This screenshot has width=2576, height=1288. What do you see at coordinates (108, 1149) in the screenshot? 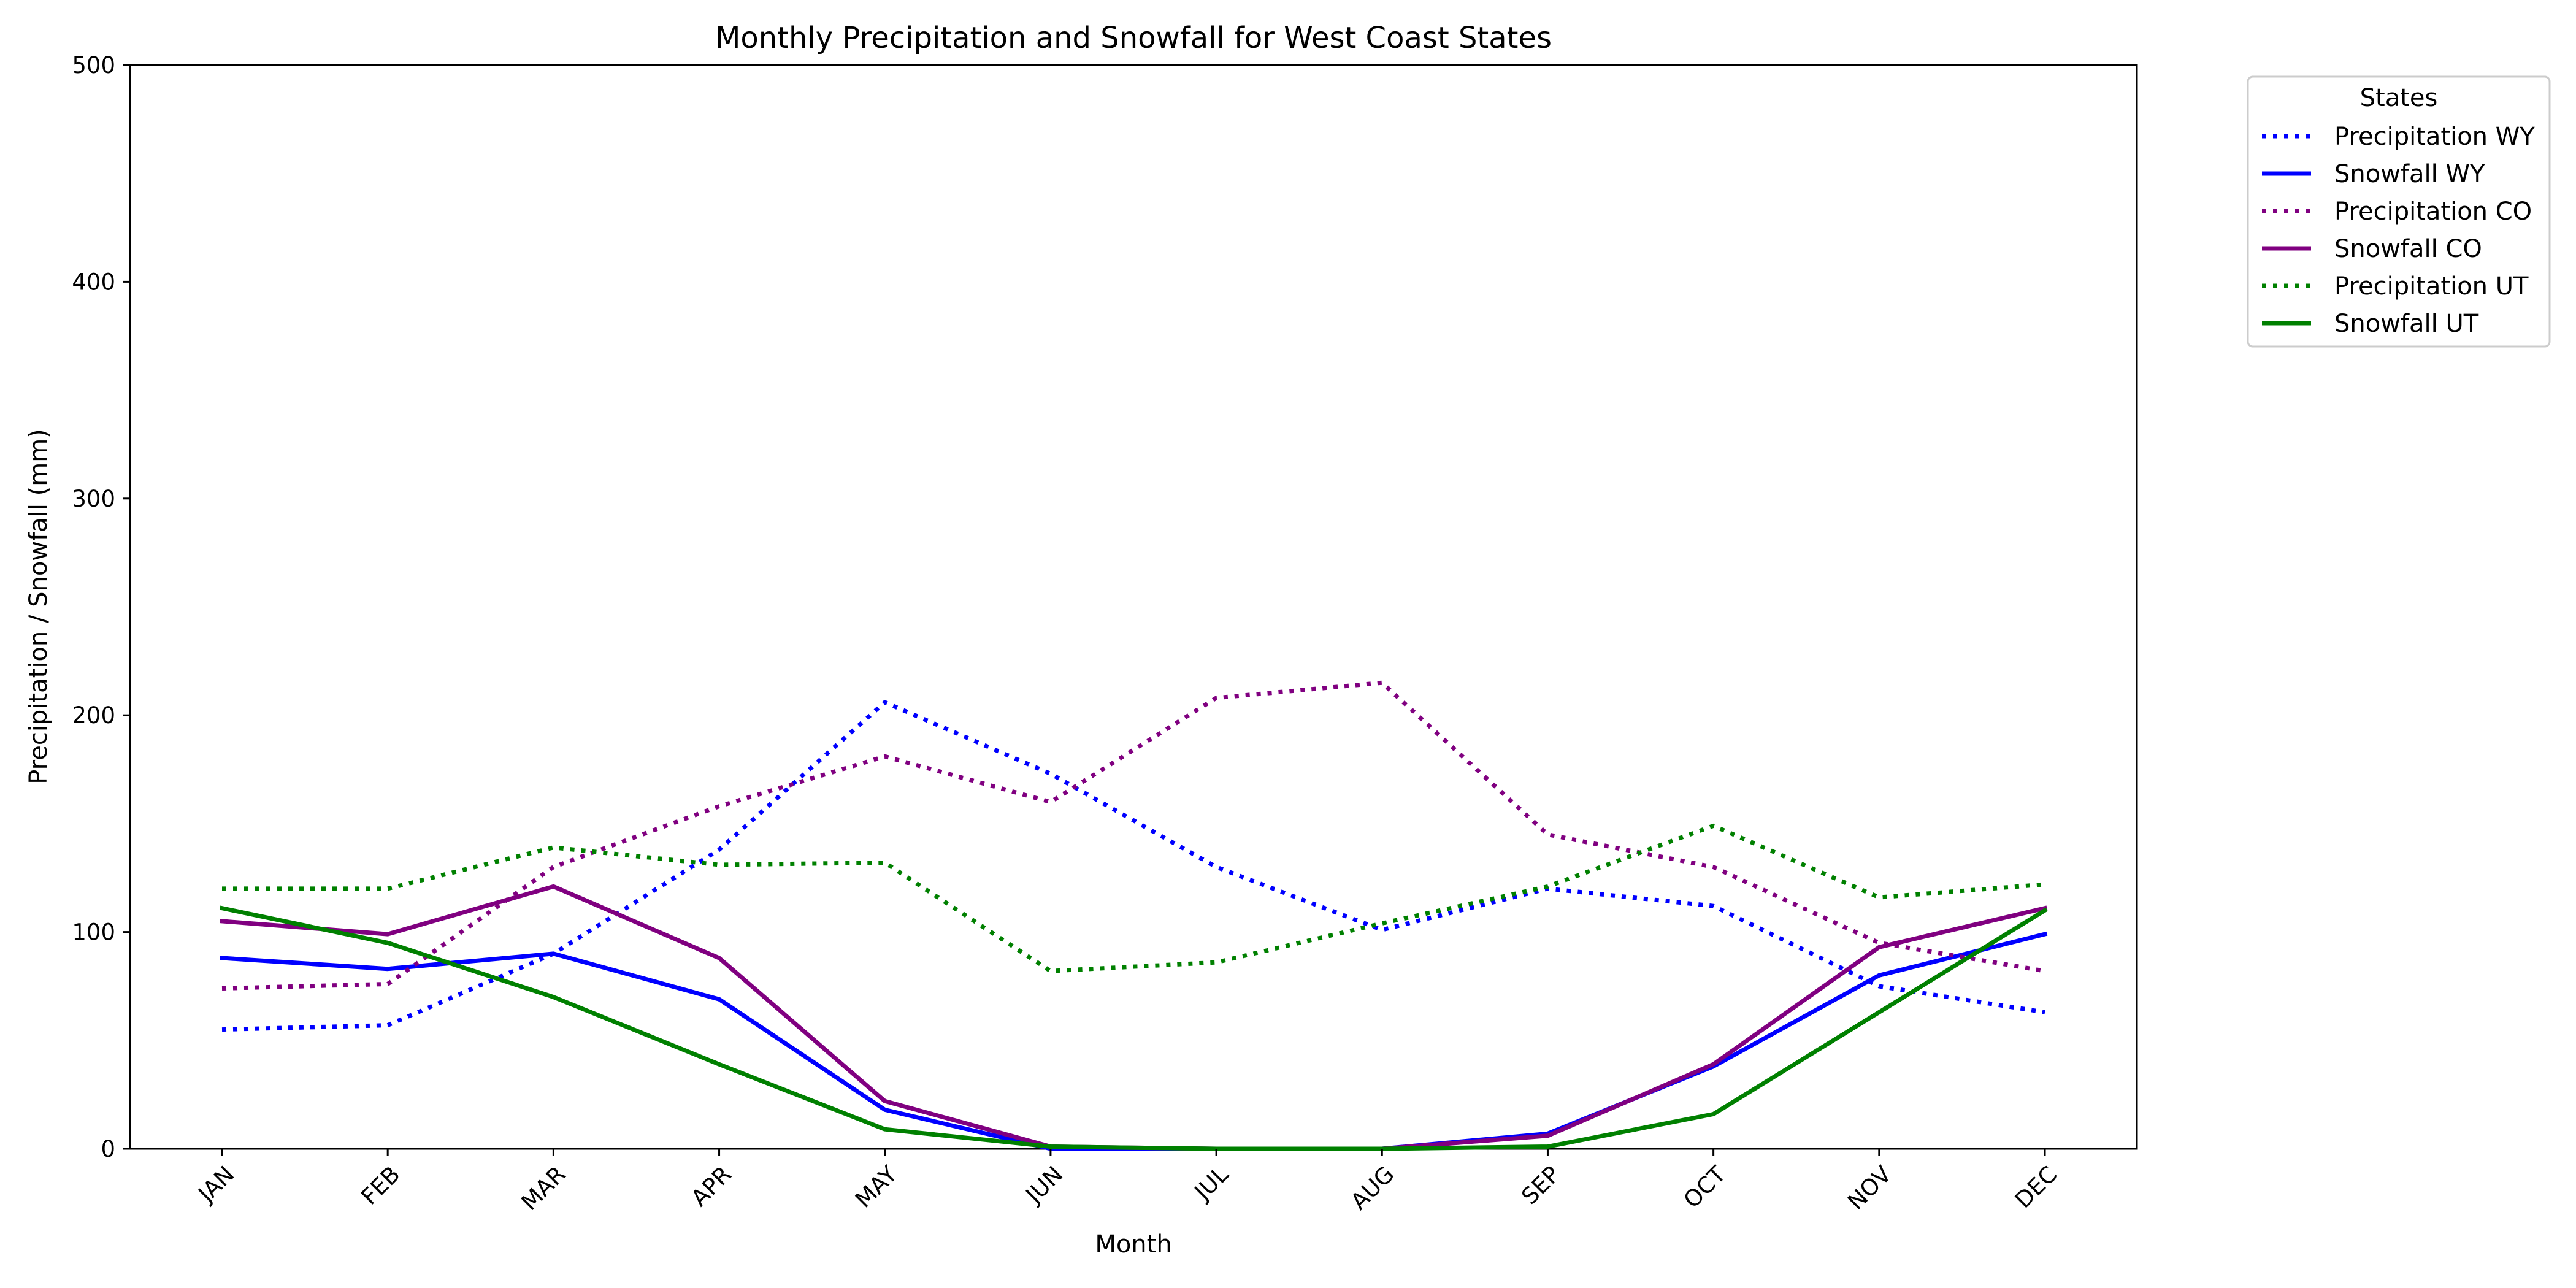
I see `y-tick-label: 0` at bounding box center [108, 1149].